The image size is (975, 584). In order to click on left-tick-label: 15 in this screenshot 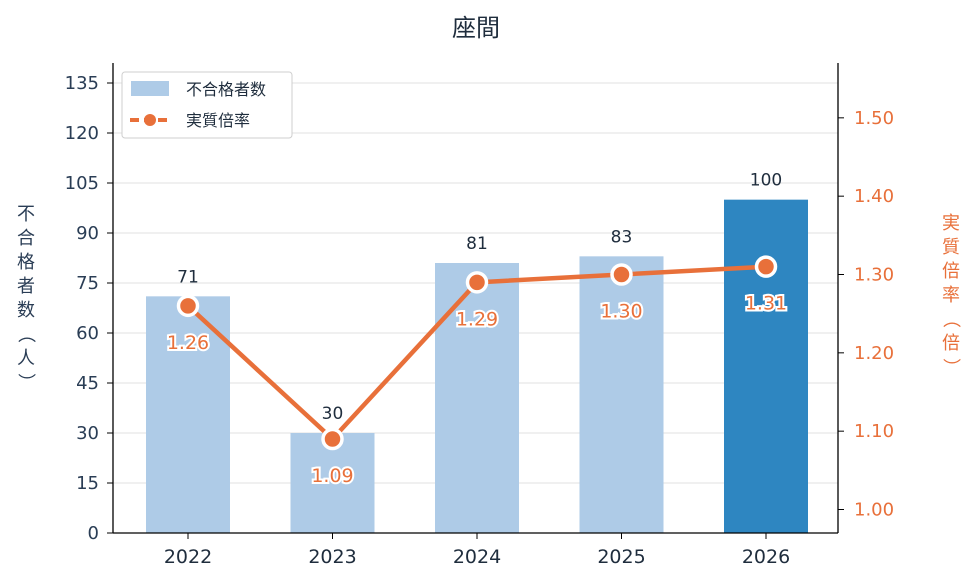, I will do `click(87, 483)`.